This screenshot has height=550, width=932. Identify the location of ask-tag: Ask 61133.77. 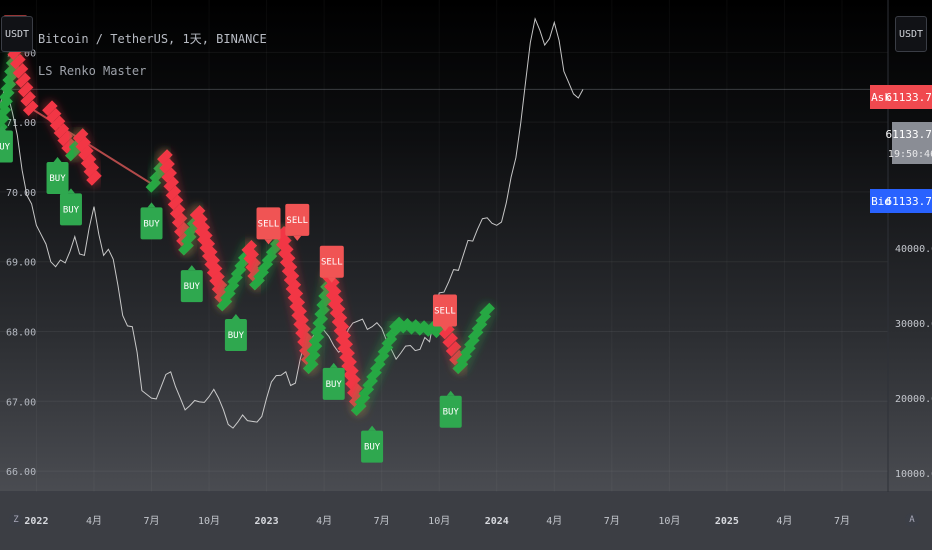
(901, 97).